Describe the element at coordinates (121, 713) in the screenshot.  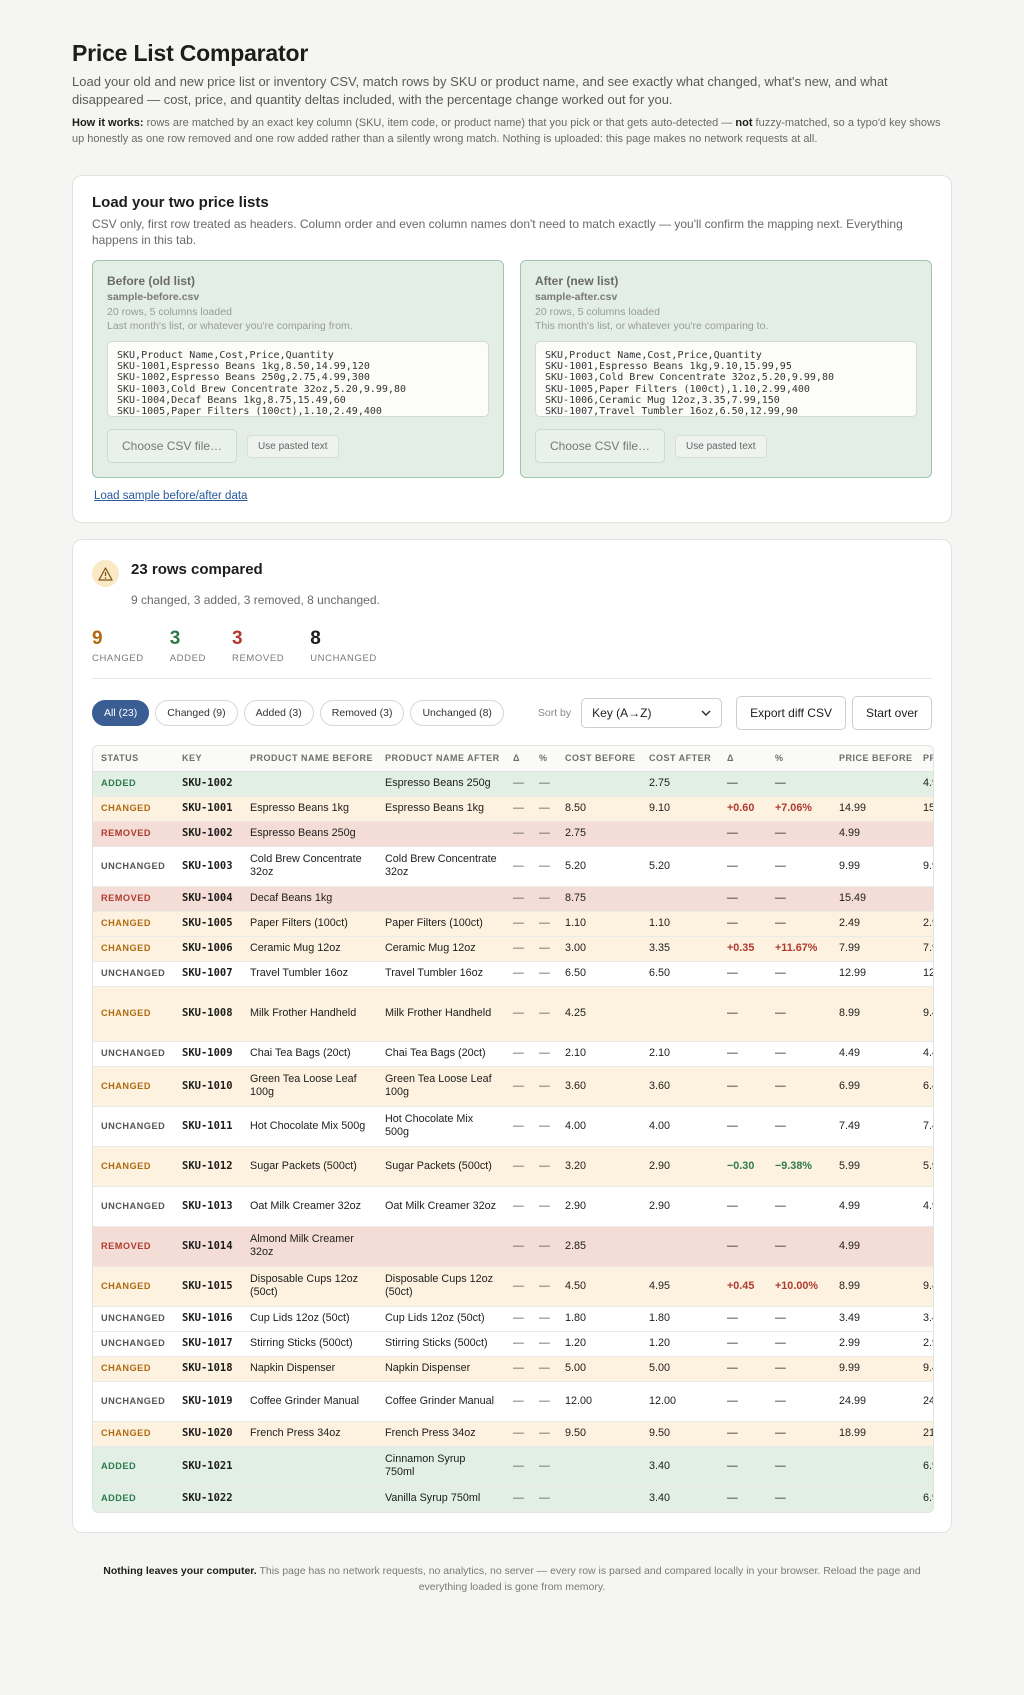
I see `filter-chip: All (23)` at that location.